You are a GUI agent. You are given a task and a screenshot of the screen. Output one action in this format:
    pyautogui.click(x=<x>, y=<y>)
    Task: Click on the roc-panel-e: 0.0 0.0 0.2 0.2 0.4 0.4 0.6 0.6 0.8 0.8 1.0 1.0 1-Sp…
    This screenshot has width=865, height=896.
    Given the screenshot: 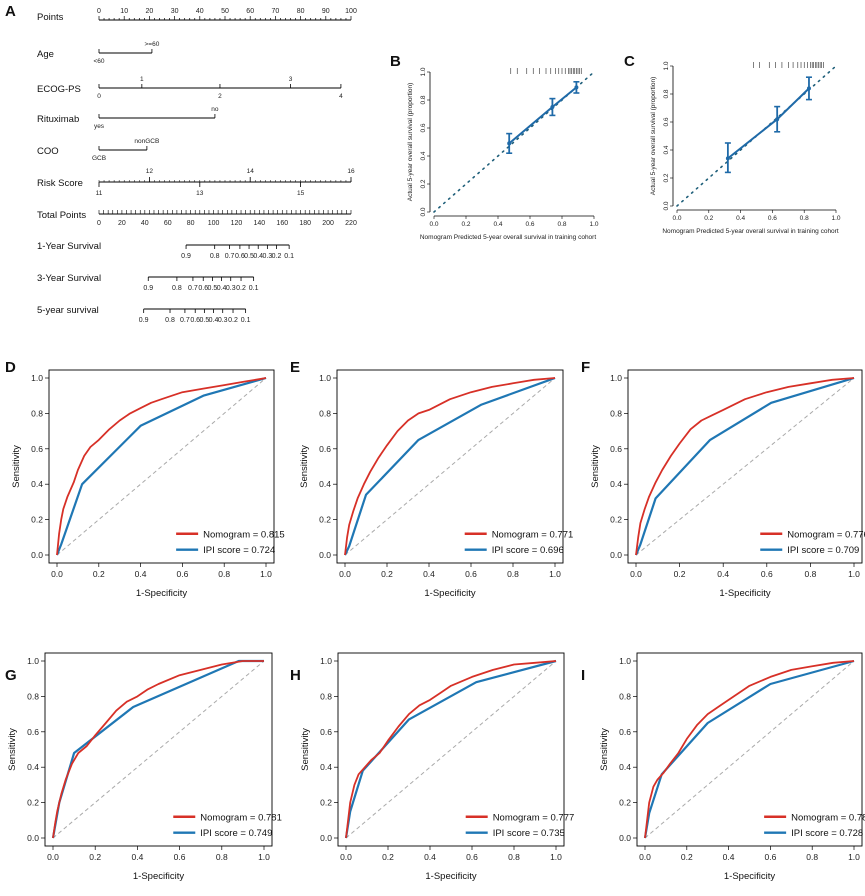 What is the action you would take?
    pyautogui.click(x=436, y=484)
    